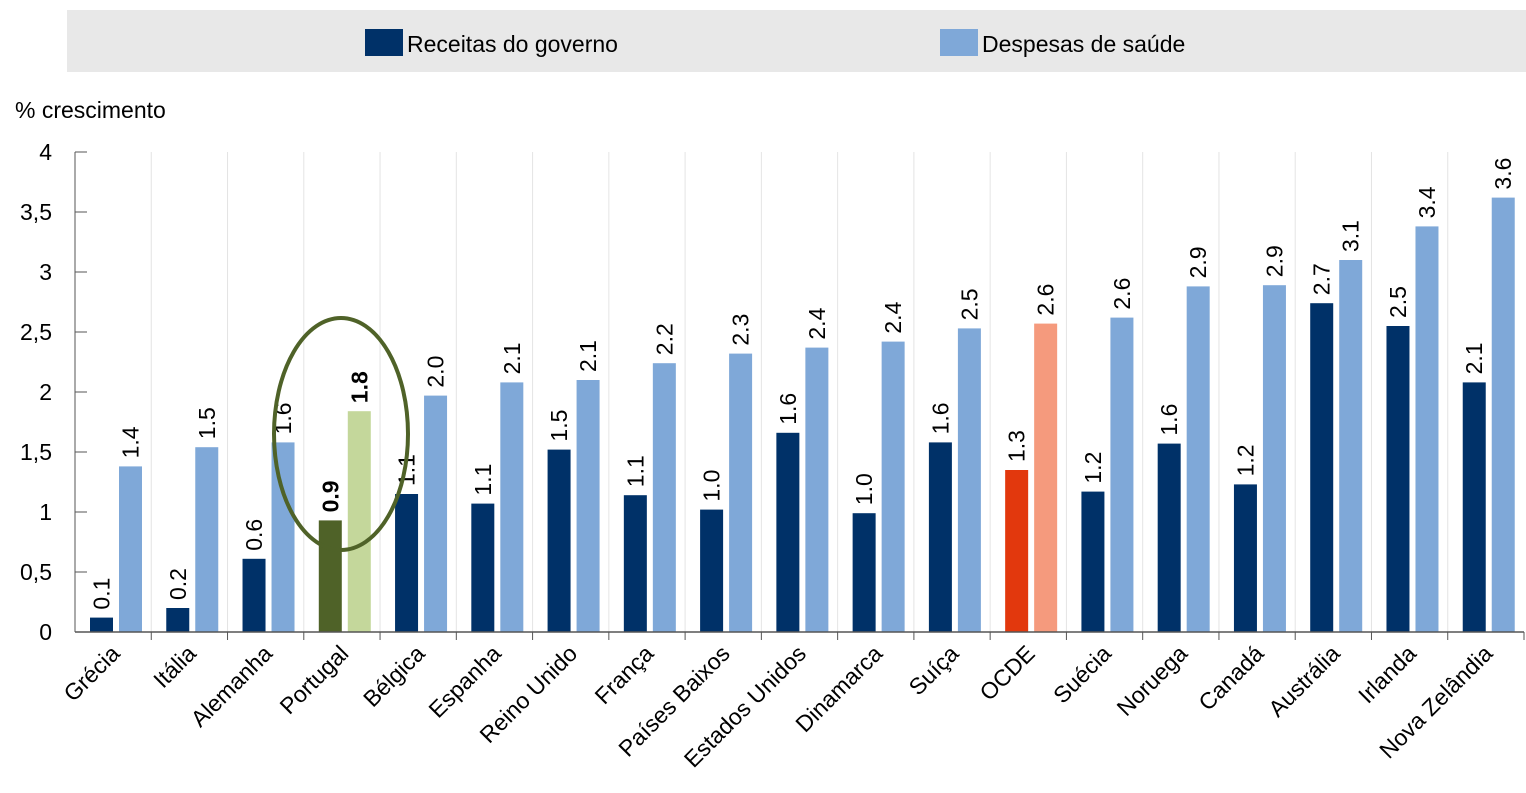  Describe the element at coordinates (45, 512) in the screenshot. I see `y-tick-label: 1` at that location.